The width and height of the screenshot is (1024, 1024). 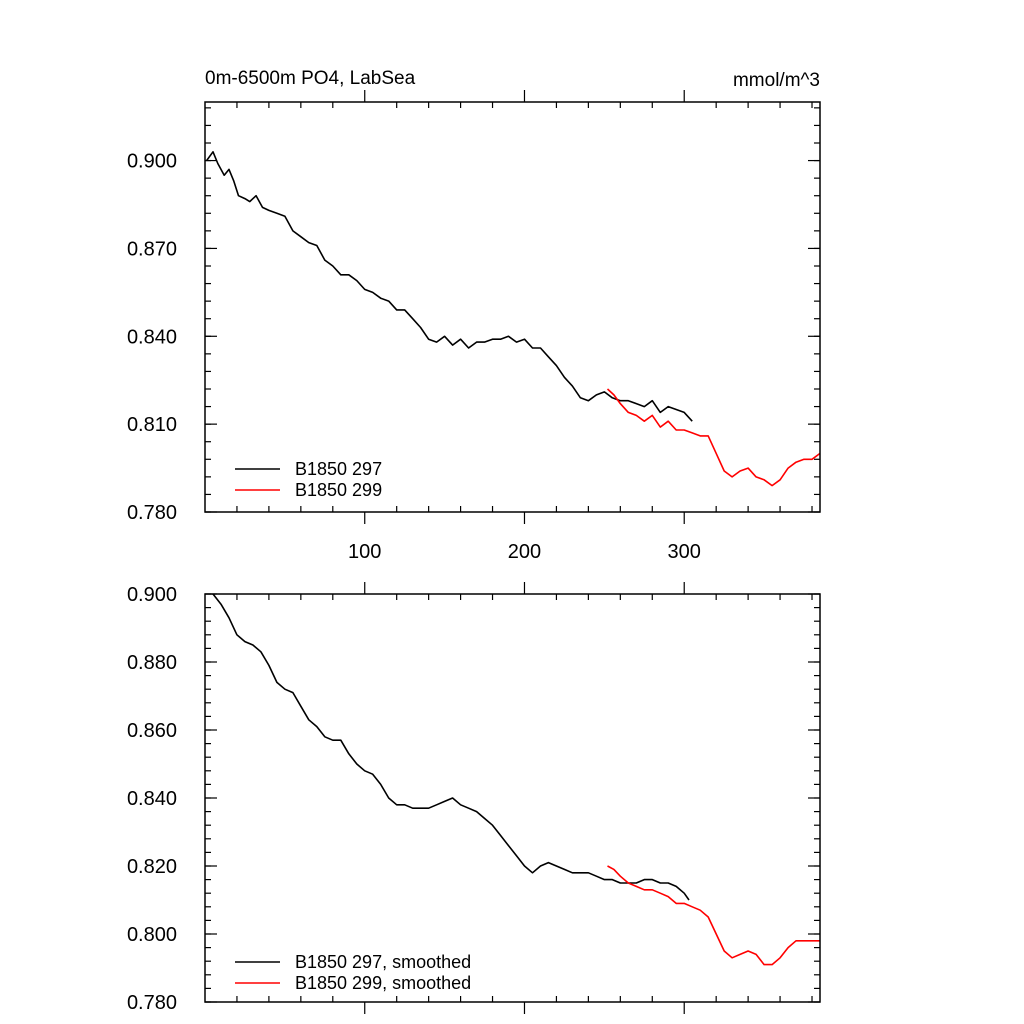 What do you see at coordinates (152, 663) in the screenshot?
I see `y-tick-label: 0.880` at bounding box center [152, 663].